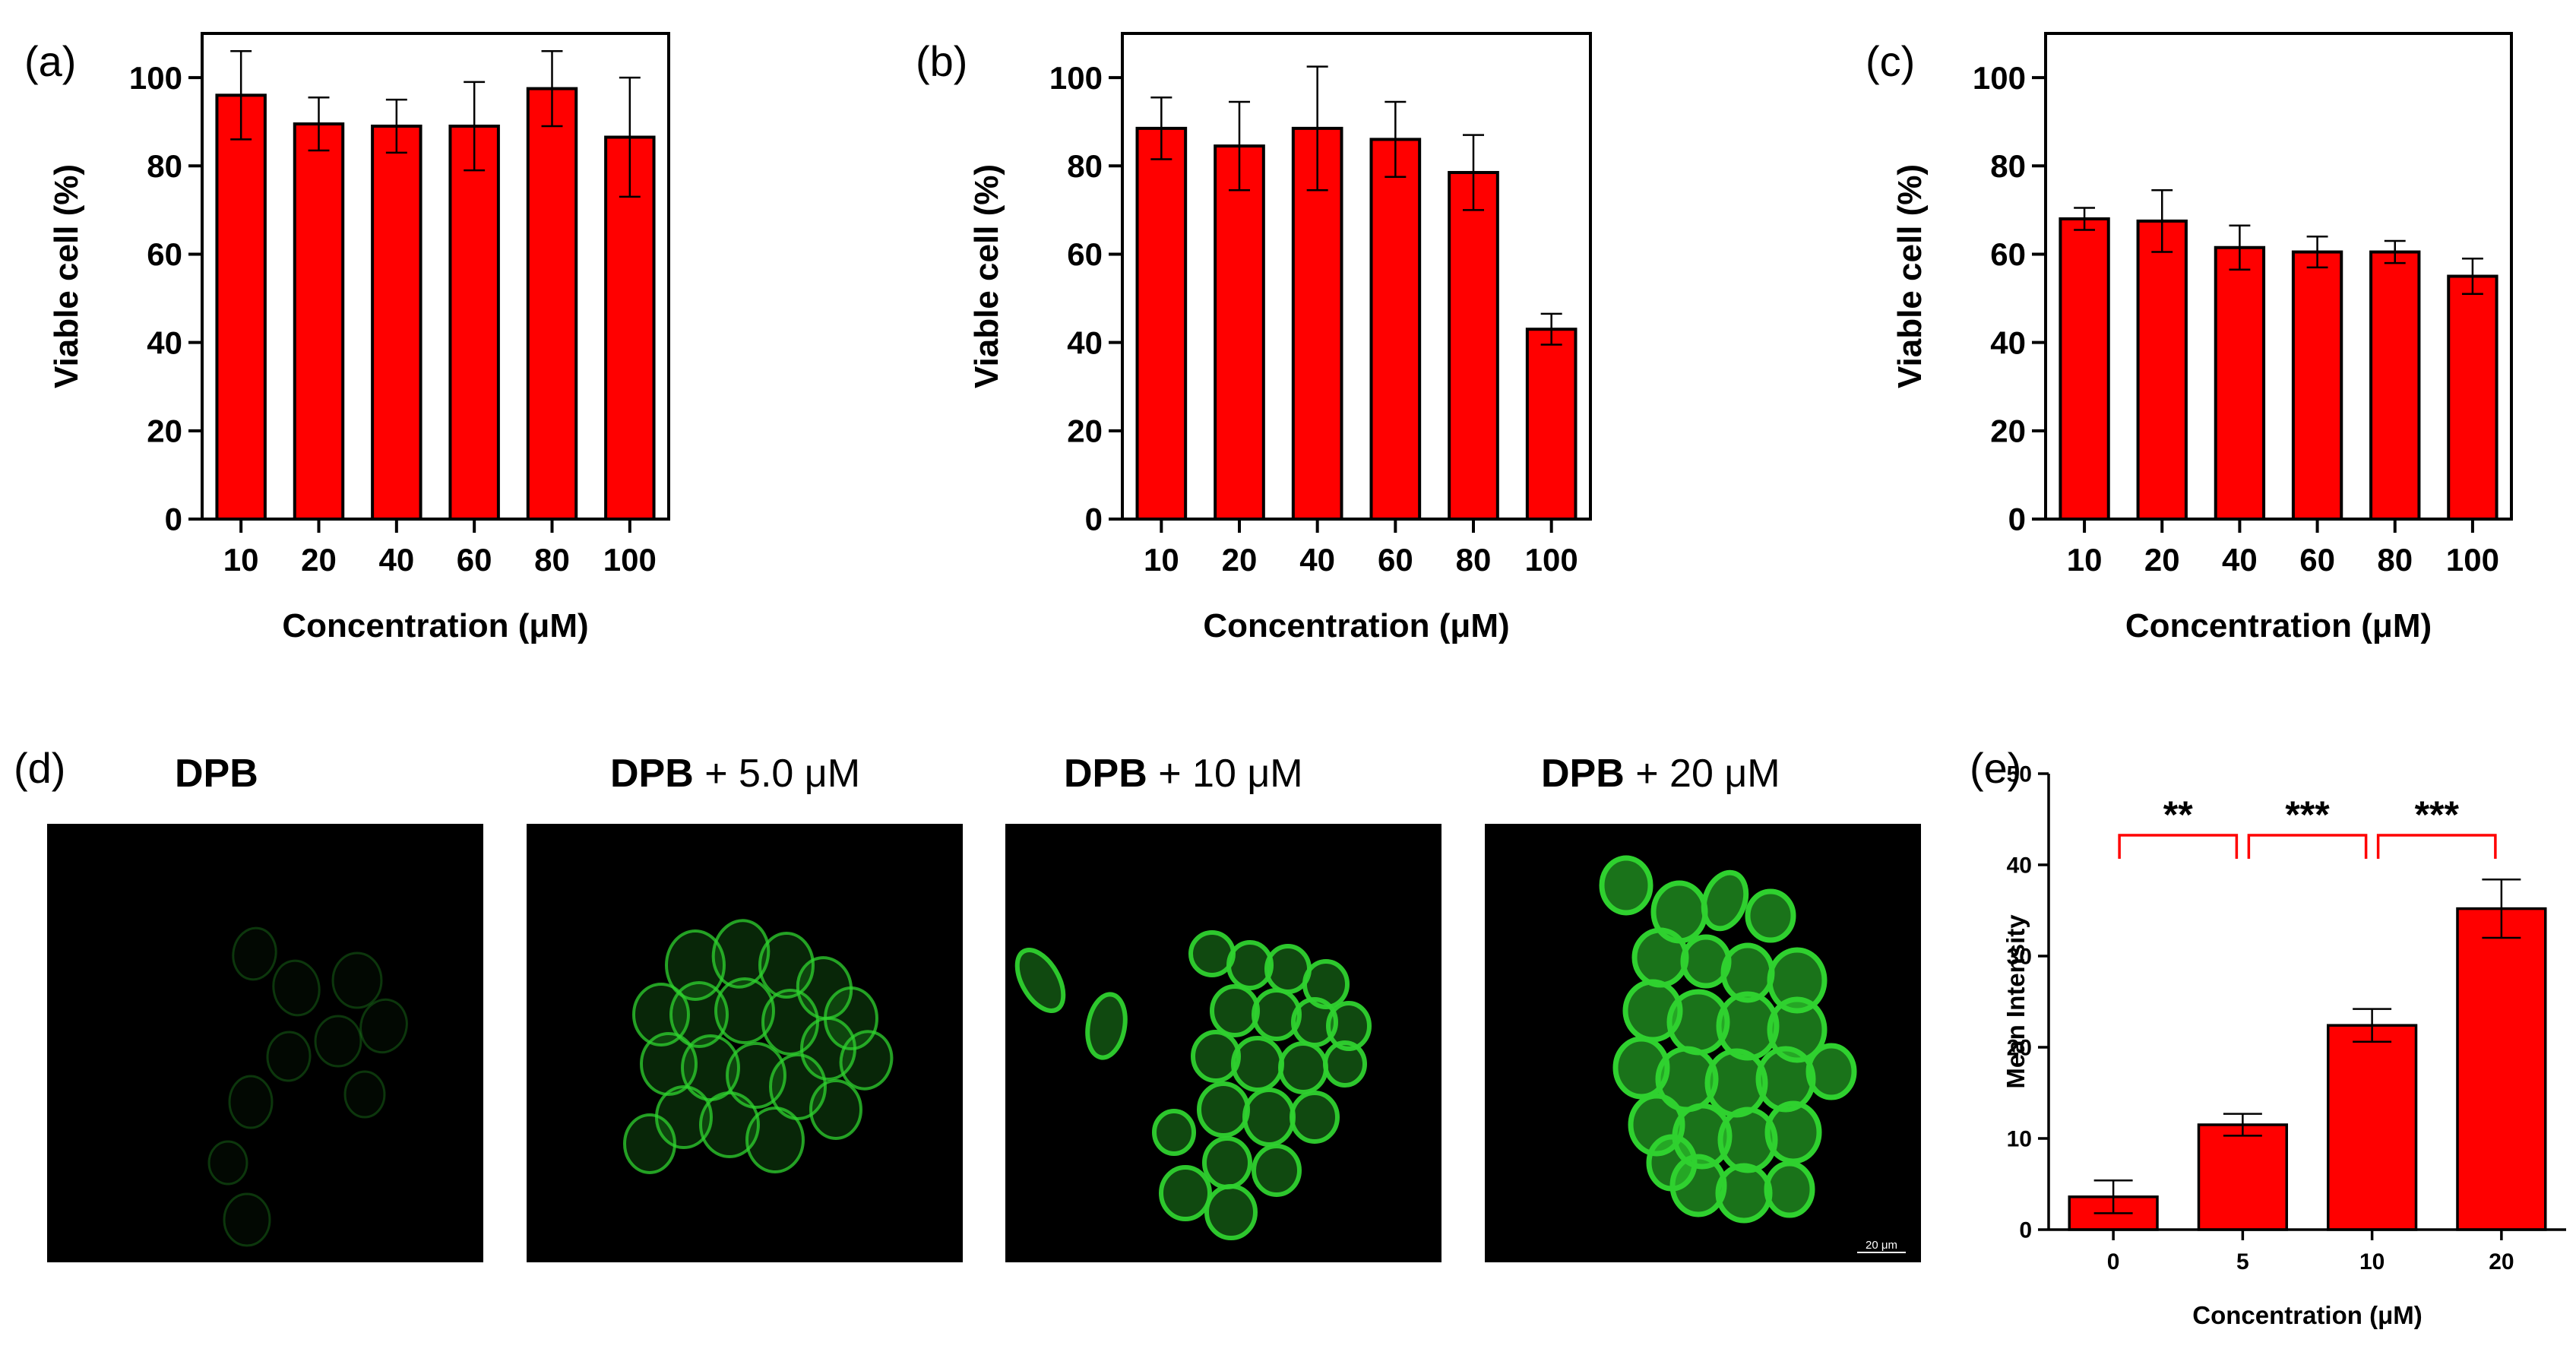  What do you see at coordinates (2020, 1139) in the screenshot?
I see `y-tick-label: 10` at bounding box center [2020, 1139].